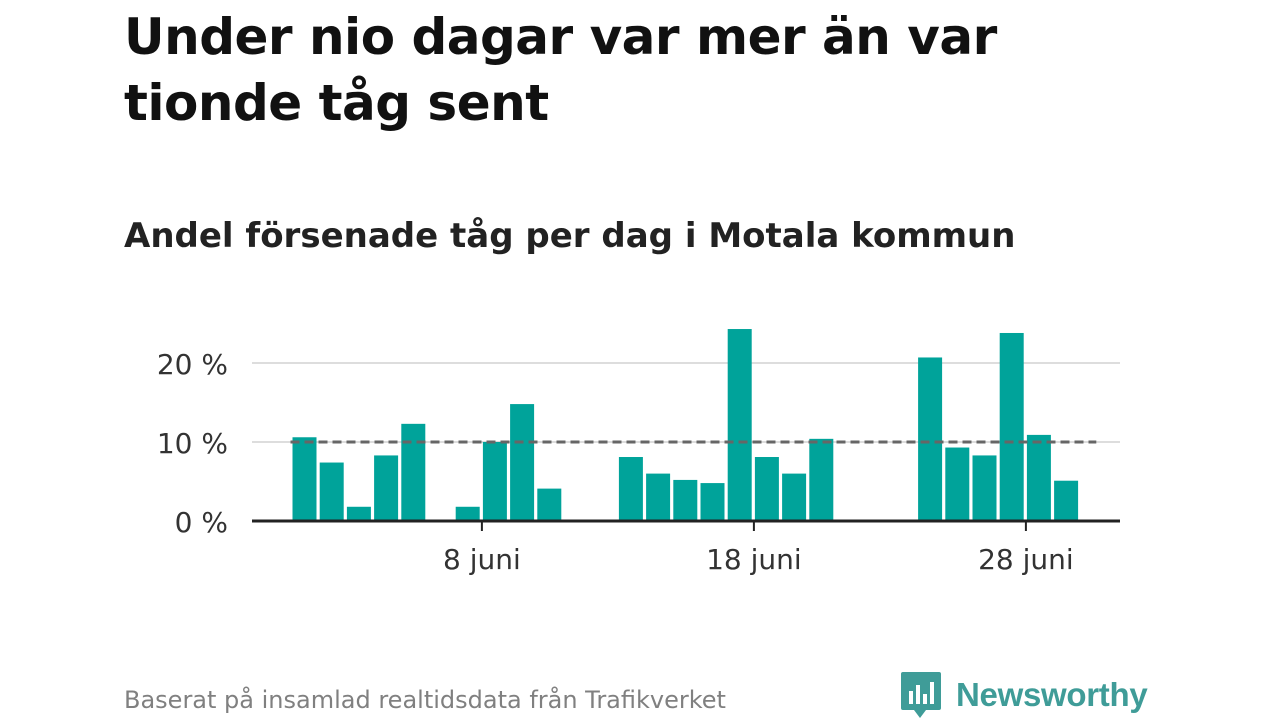  What do you see at coordinates (482, 559) in the screenshot?
I see `x-tick-label: 8 juni` at bounding box center [482, 559].